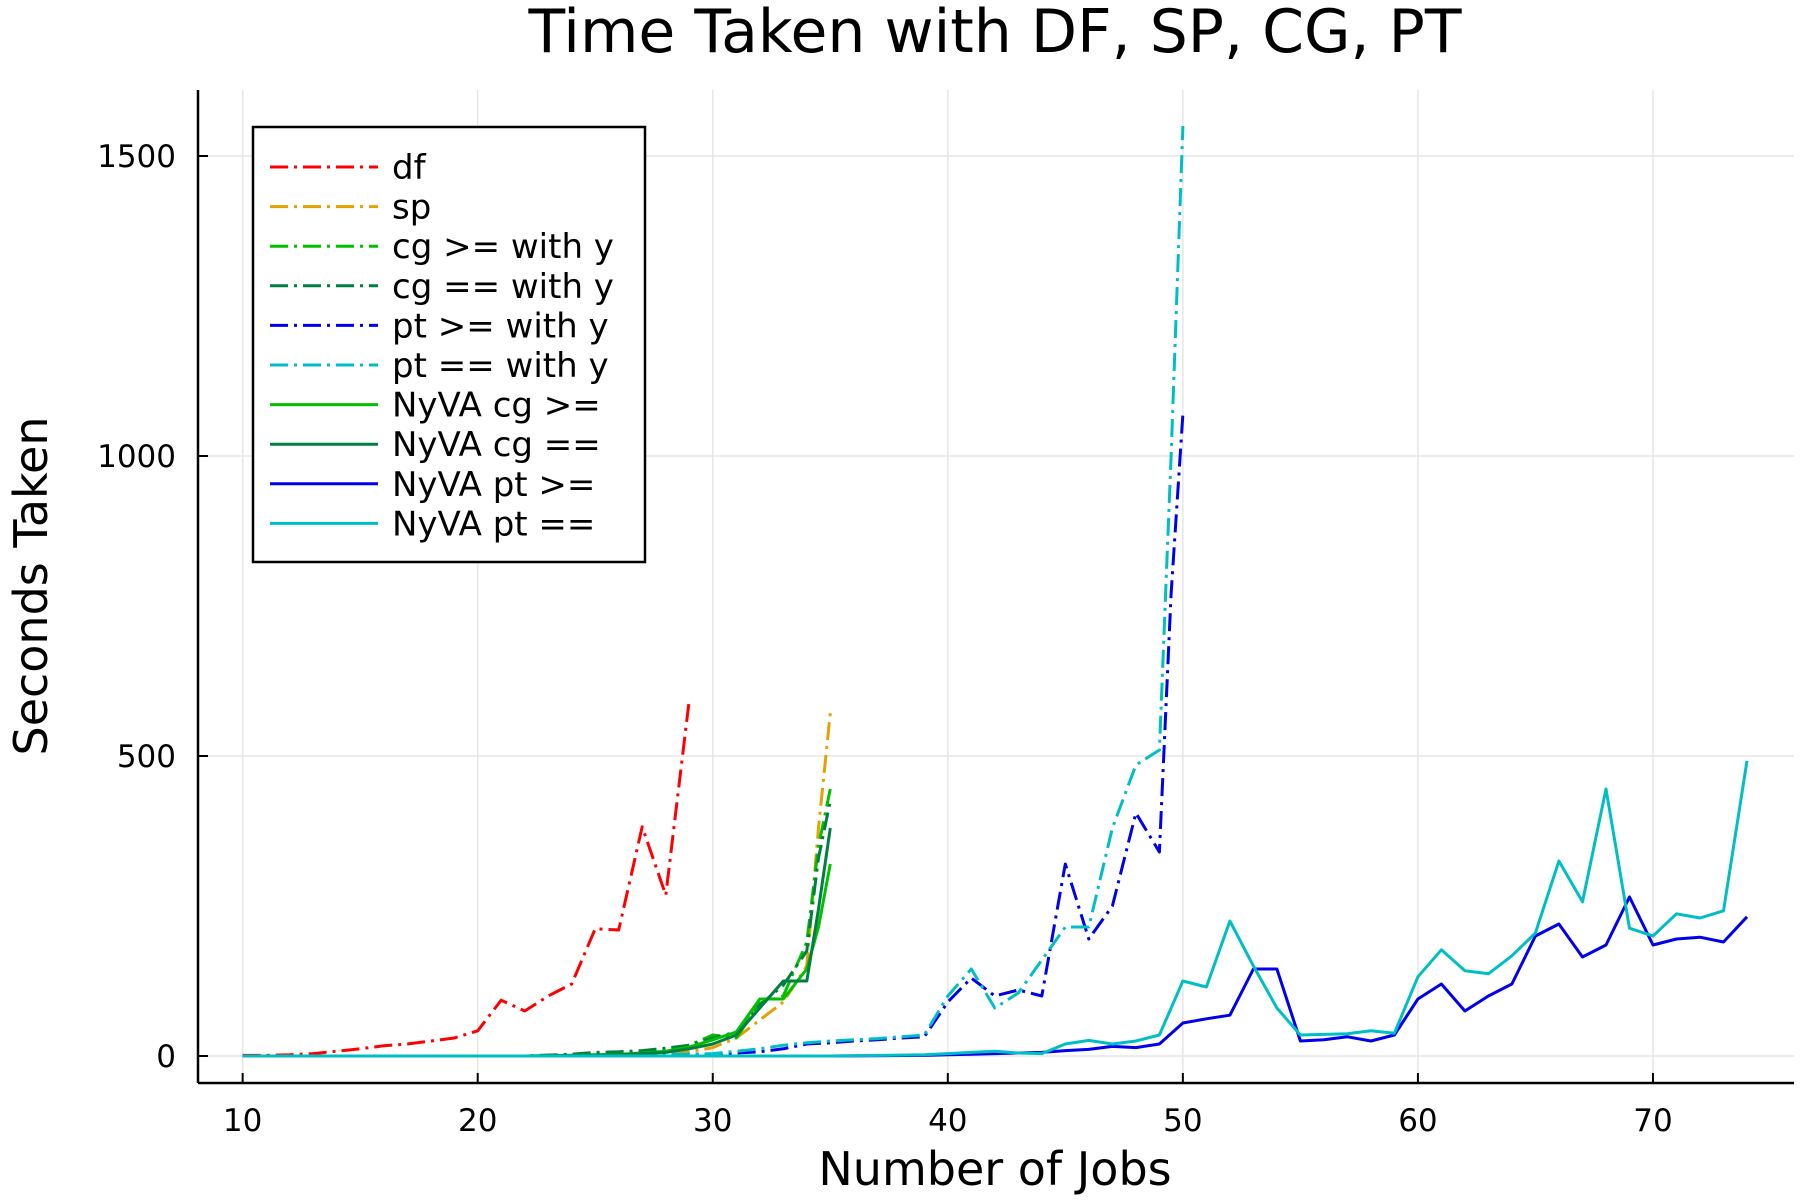 The image size is (1800, 1200). I want to click on y-tick-label: 1000, so click(136, 457).